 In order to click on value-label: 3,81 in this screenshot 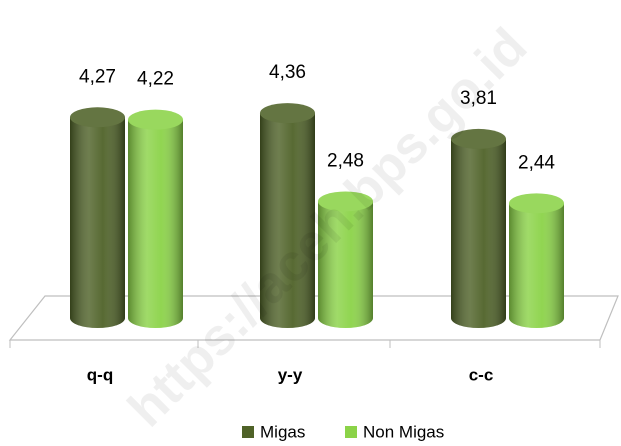, I will do `click(478, 98)`.